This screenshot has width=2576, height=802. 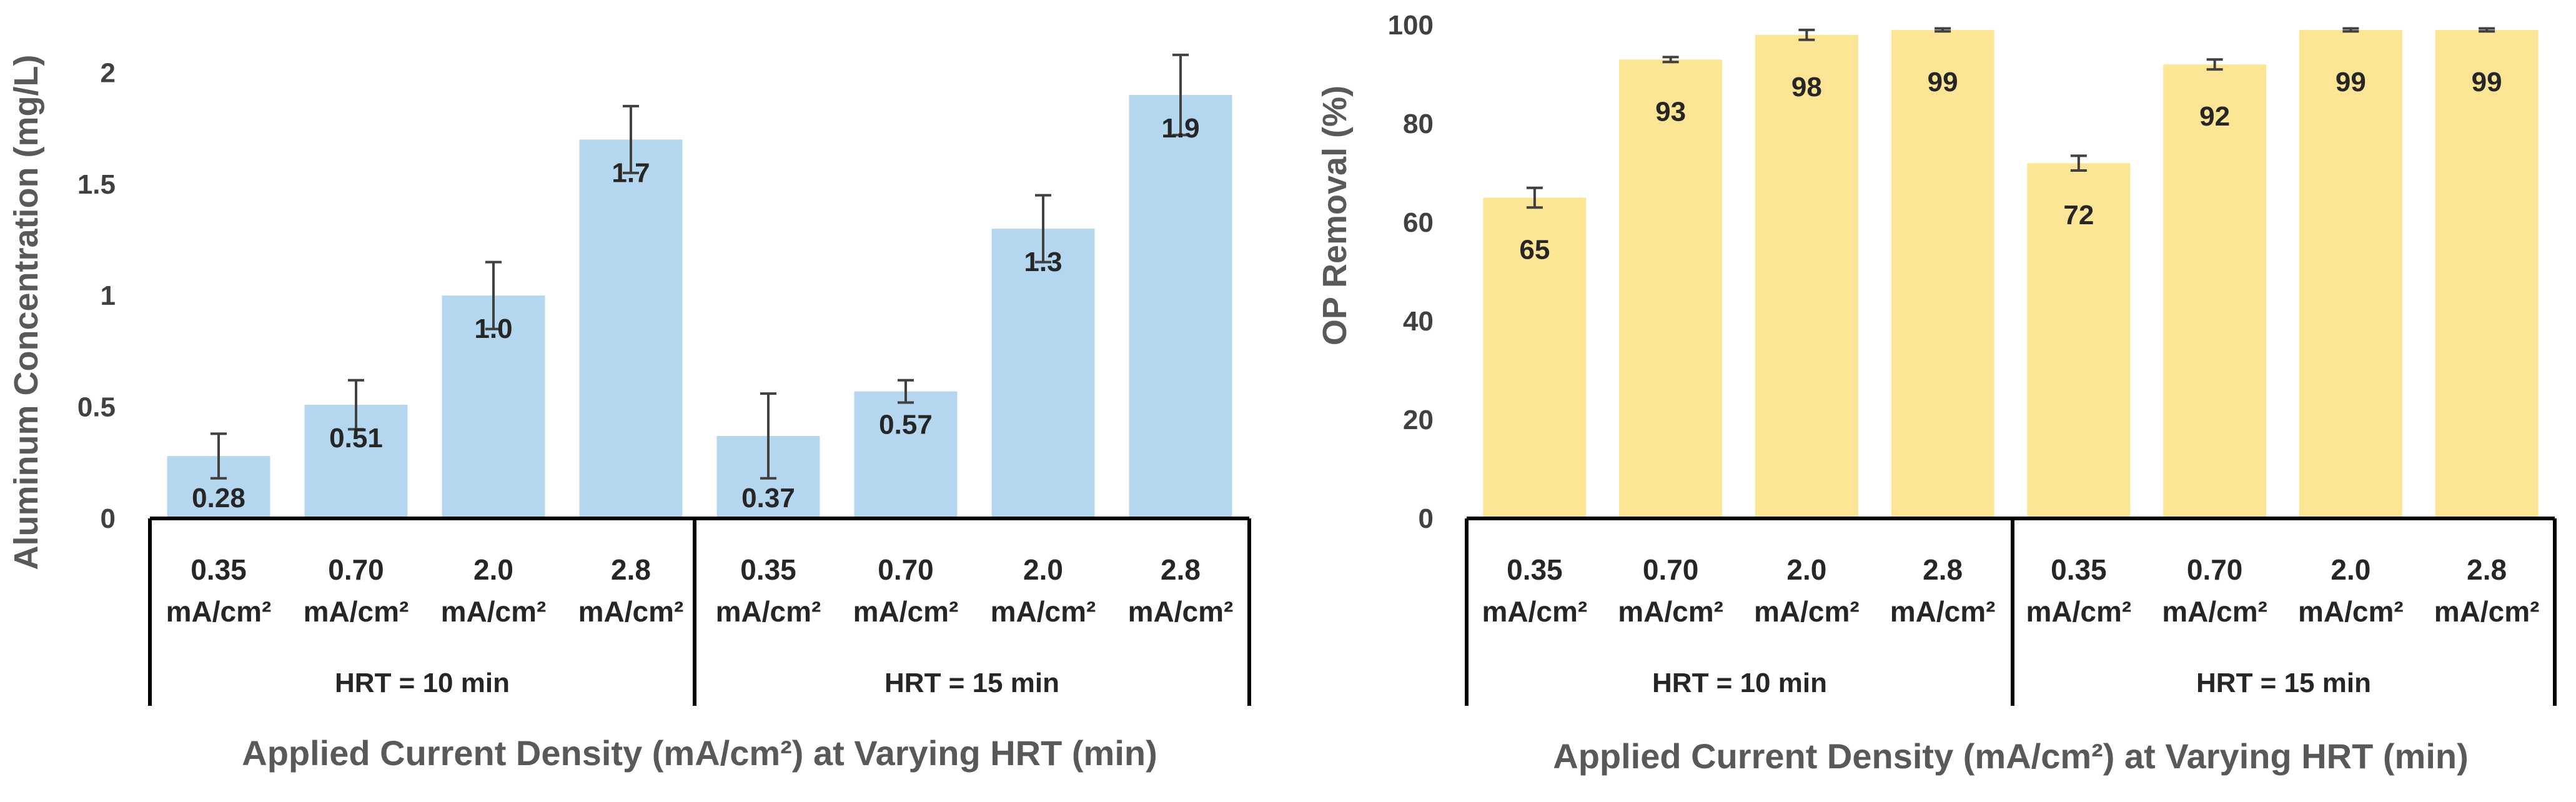 What do you see at coordinates (1418, 420) in the screenshot?
I see `y-tick-label: 20` at bounding box center [1418, 420].